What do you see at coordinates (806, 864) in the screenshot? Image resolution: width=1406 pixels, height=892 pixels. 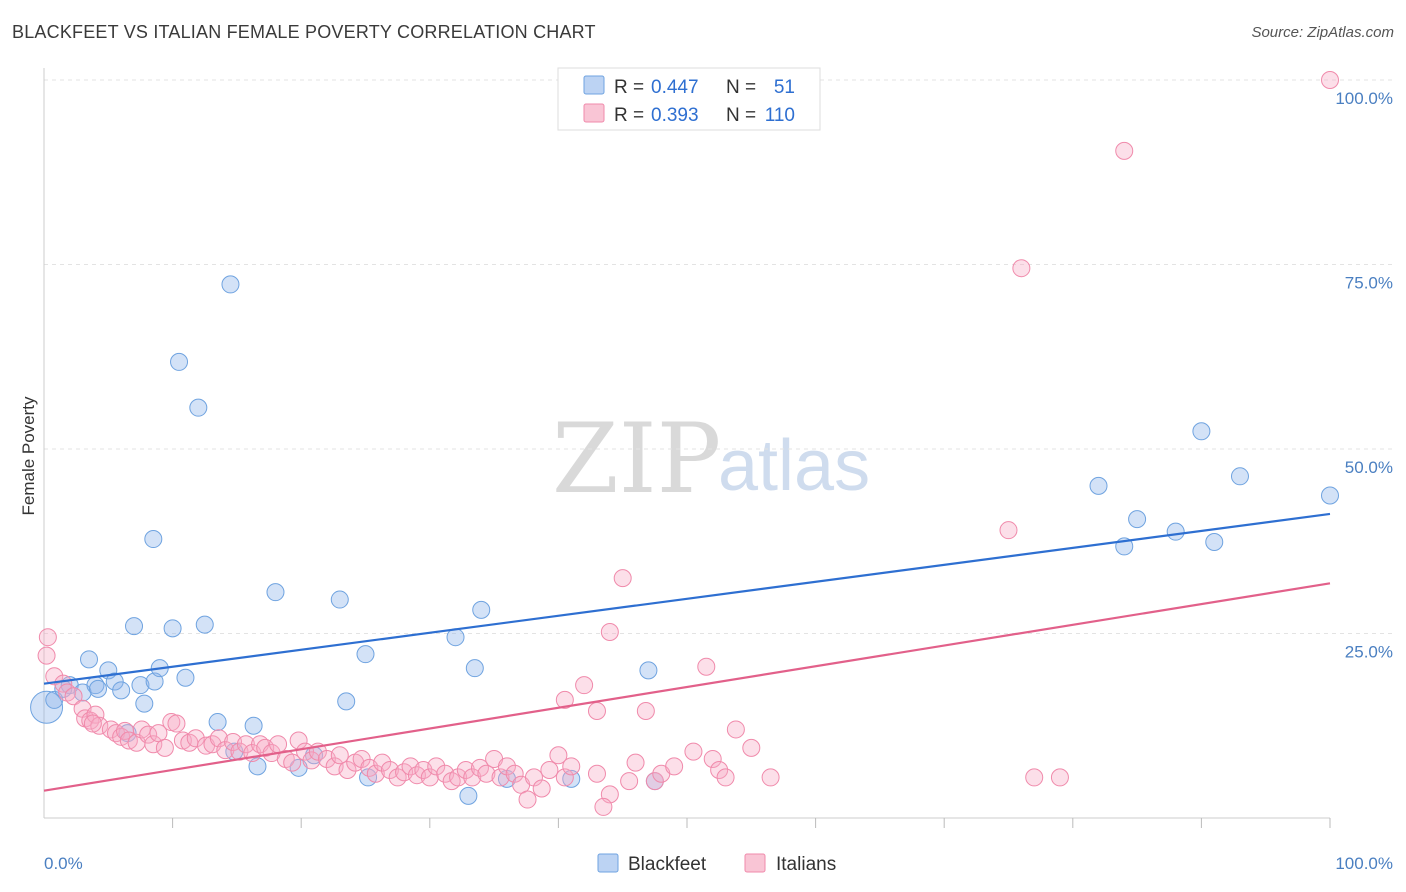 I see `legend-italians-label: Italians` at bounding box center [806, 864].